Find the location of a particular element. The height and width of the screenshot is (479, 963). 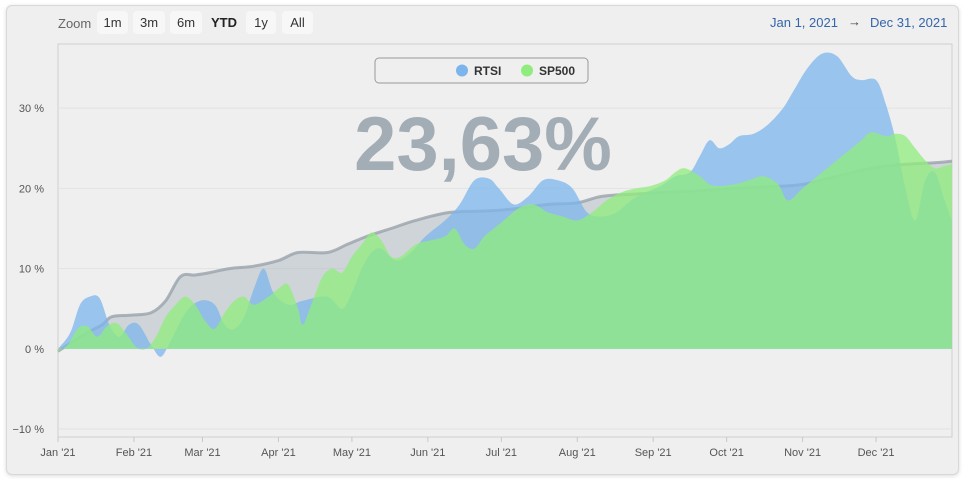

legend: RTSI SP500 is located at coordinates (481, 70).